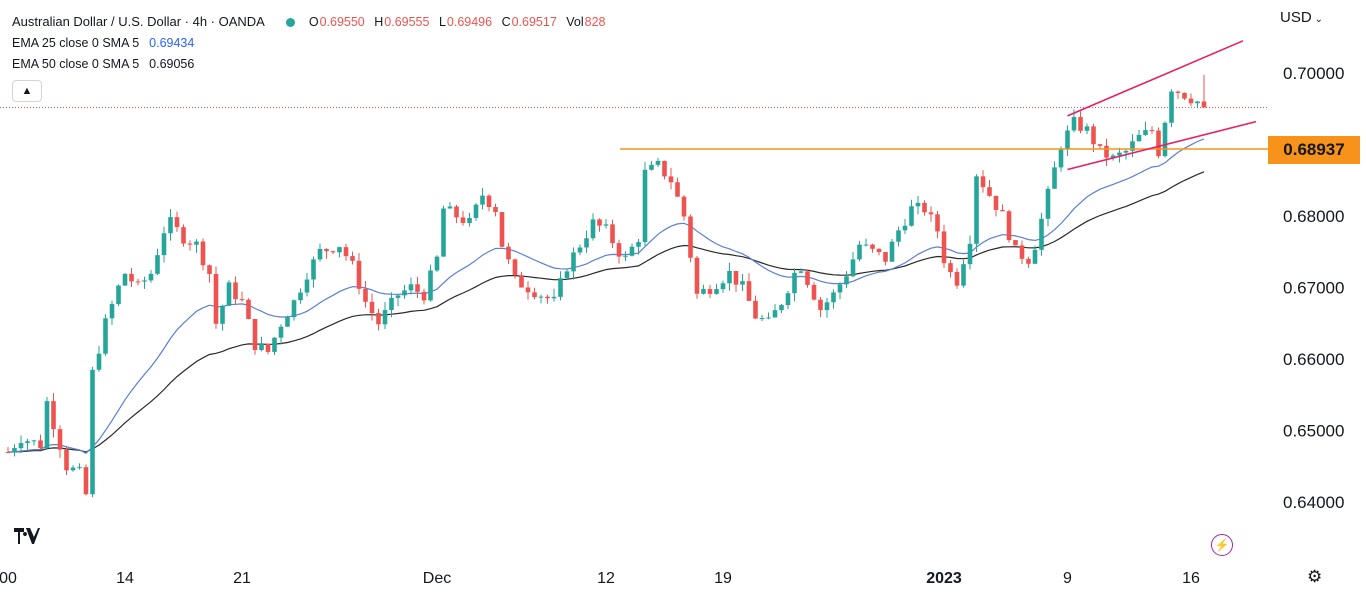  Describe the element at coordinates (1302, 17) in the screenshot. I see `currency-selector: USD ⌄` at that location.